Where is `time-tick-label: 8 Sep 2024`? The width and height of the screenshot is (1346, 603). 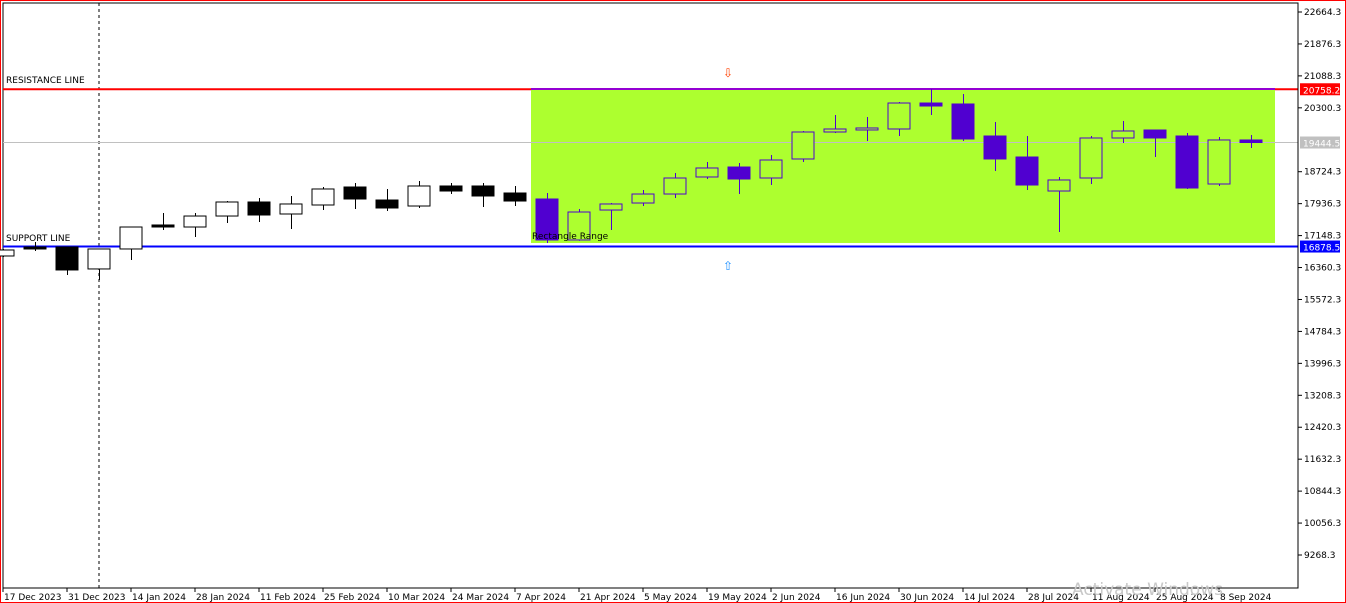 time-tick-label: 8 Sep 2024 is located at coordinates (1246, 598).